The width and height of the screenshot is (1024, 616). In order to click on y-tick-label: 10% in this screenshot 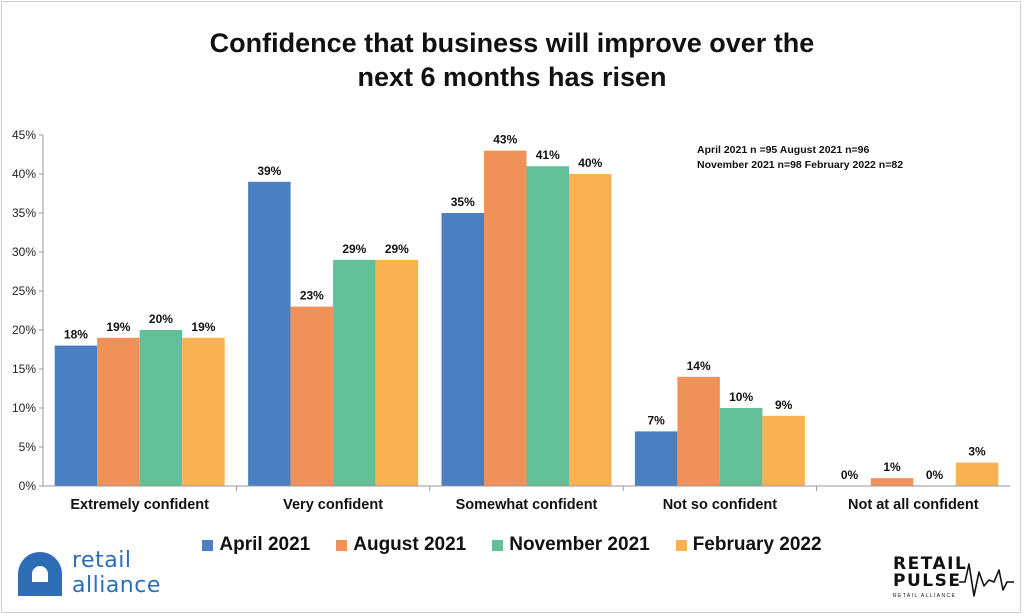, I will do `click(24, 408)`.